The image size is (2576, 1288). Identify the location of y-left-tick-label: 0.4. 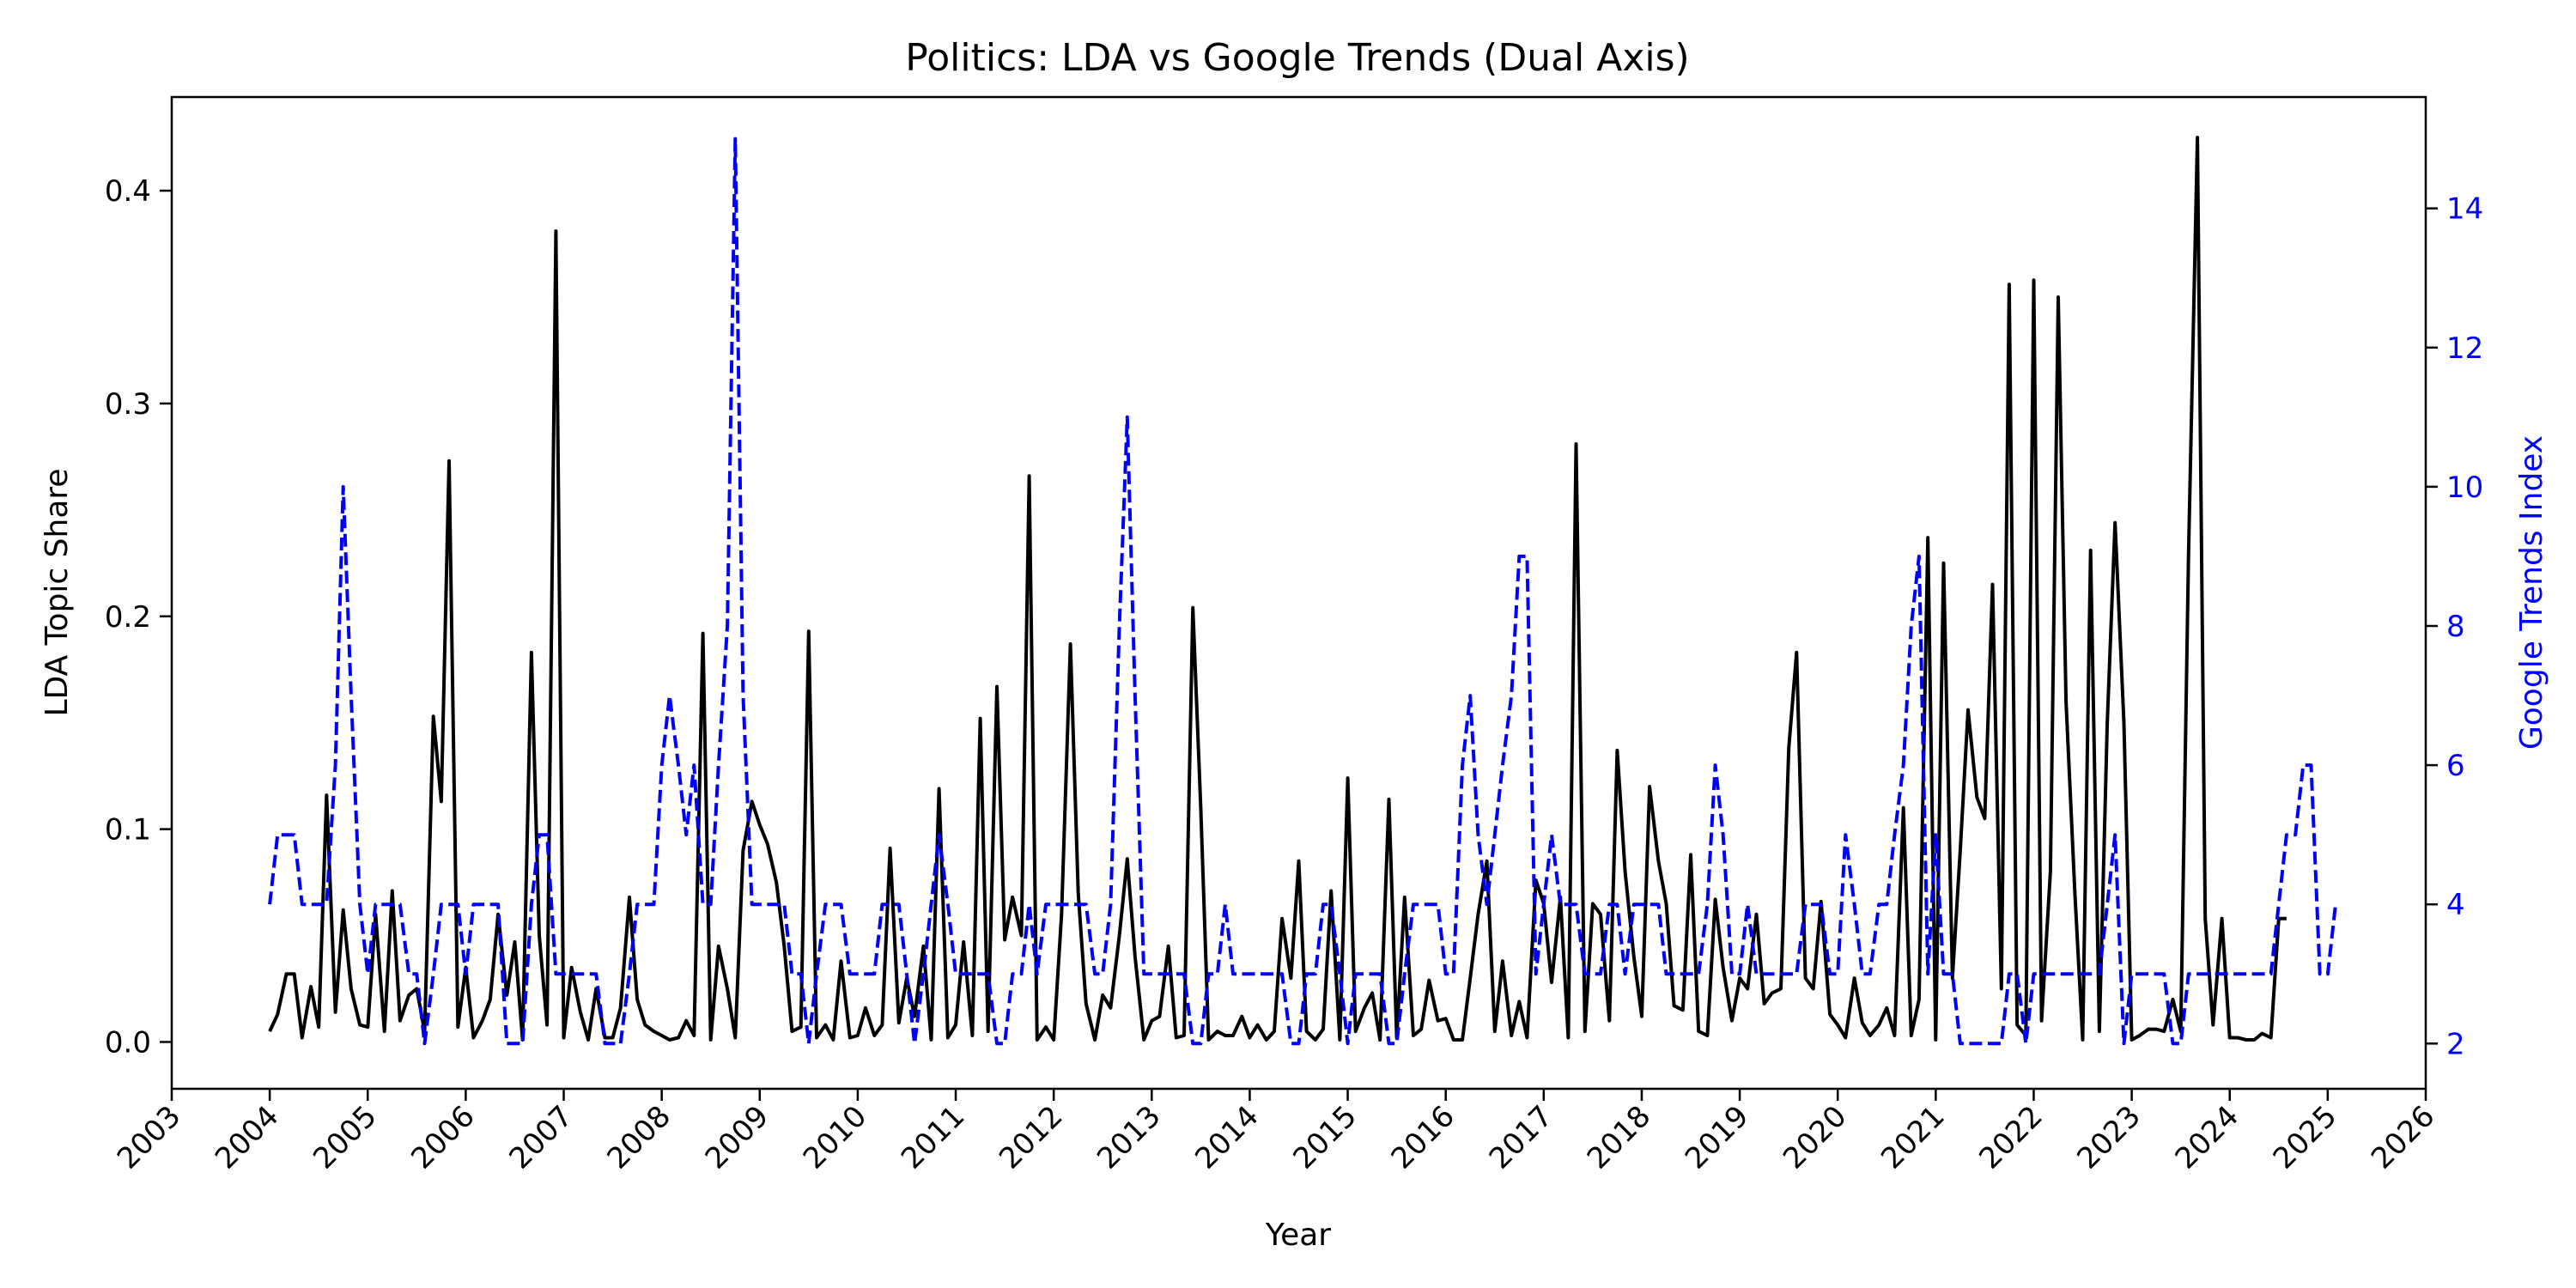
(128, 191).